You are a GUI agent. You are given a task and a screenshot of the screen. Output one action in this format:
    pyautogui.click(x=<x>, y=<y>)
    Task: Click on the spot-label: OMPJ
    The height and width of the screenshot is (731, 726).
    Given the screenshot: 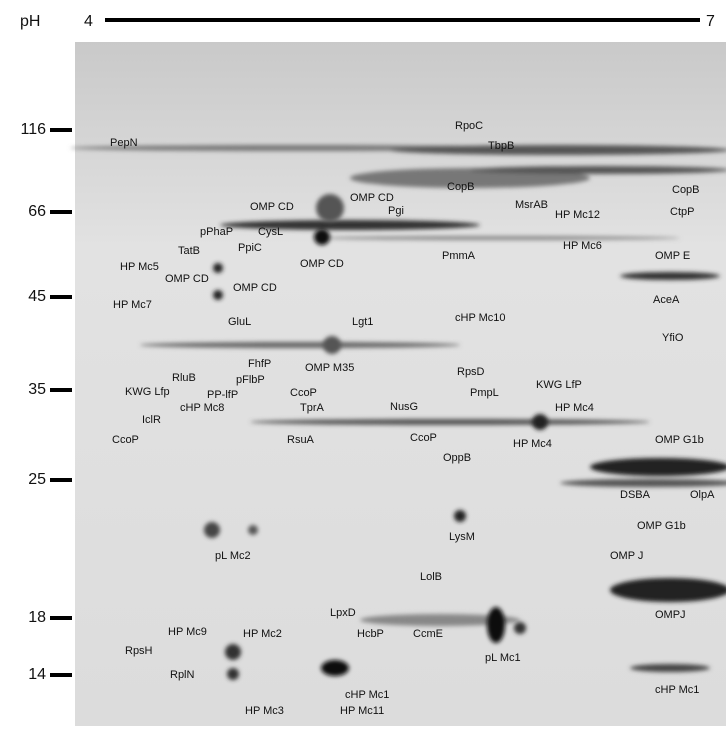 What is the action you would take?
    pyautogui.click(x=670, y=615)
    